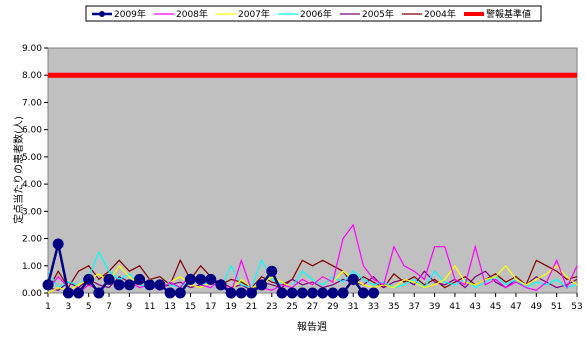 This screenshot has width=585, height=338. I want to click on y-tick-label: 8.00, so click(32, 76).